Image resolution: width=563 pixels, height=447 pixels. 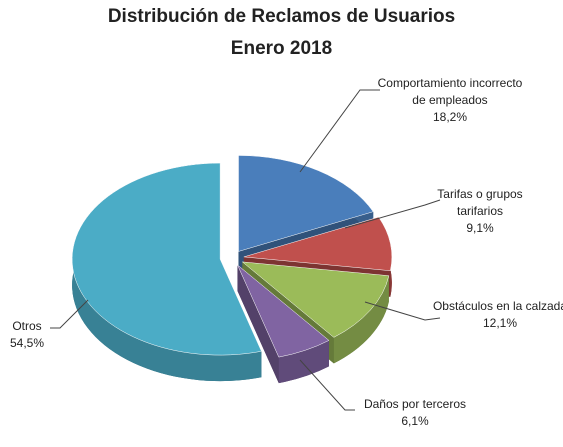 What do you see at coordinates (500, 323) in the screenshot?
I see `value-label: 12,1%` at bounding box center [500, 323].